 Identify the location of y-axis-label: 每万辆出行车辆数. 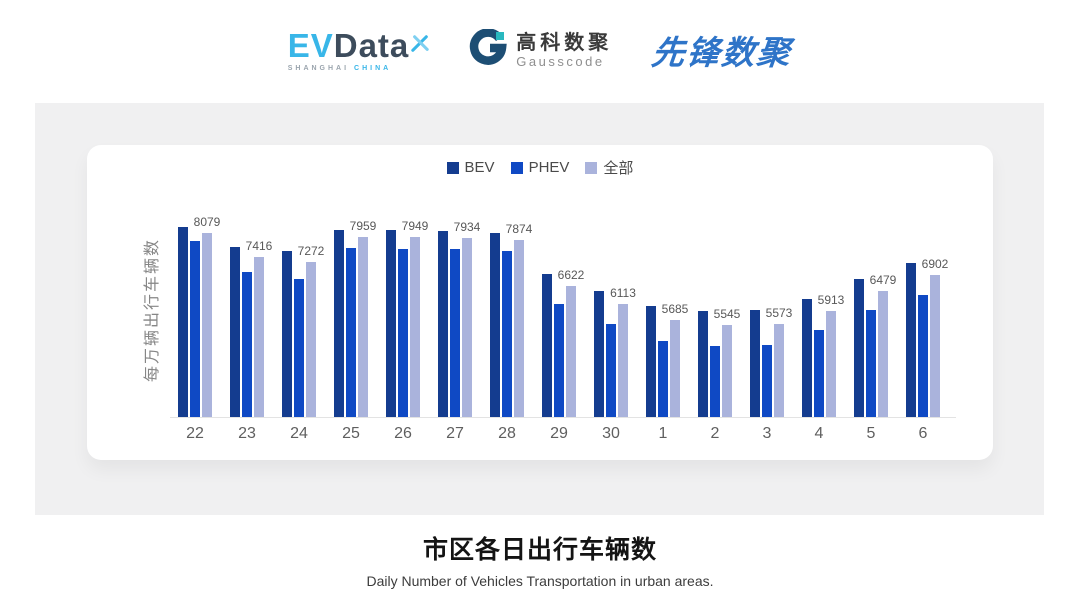
(152, 310).